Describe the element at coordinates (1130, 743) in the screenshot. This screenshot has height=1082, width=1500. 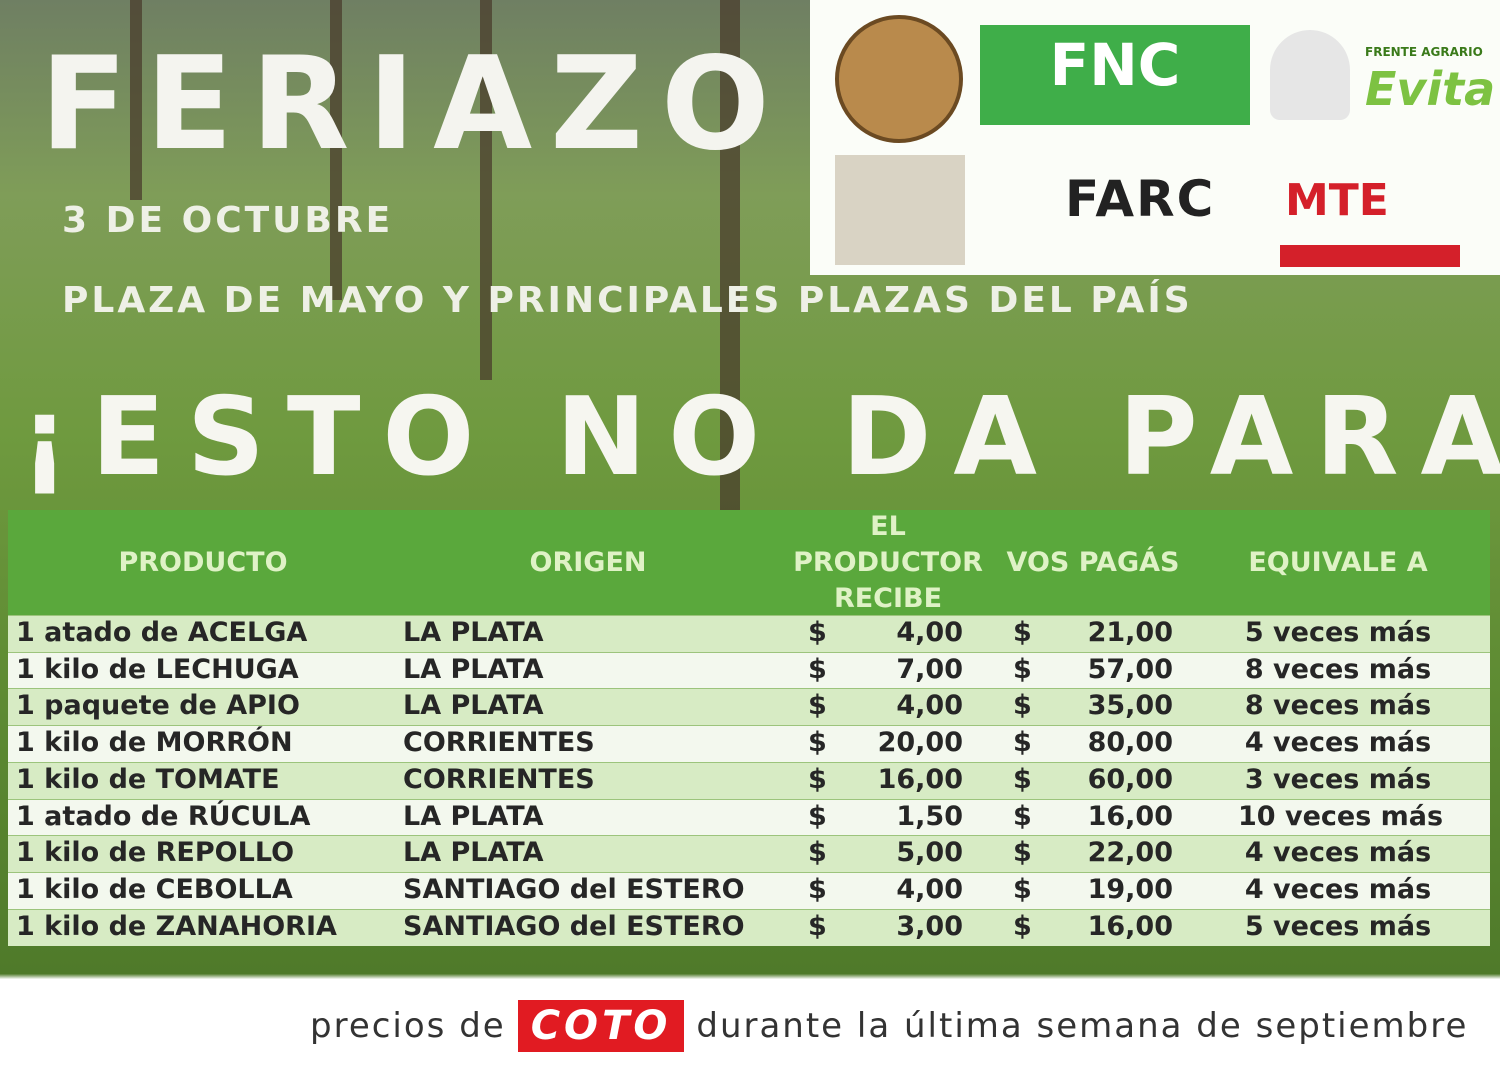
I see `consumer-price: 80,00` at that location.